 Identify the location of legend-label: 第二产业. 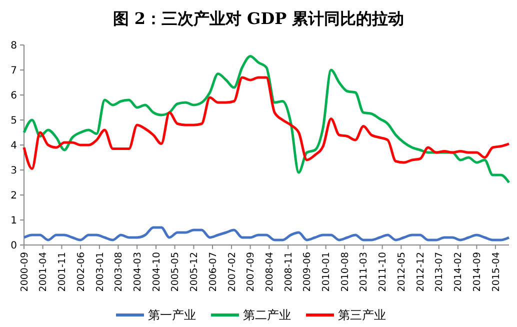
(267, 315).